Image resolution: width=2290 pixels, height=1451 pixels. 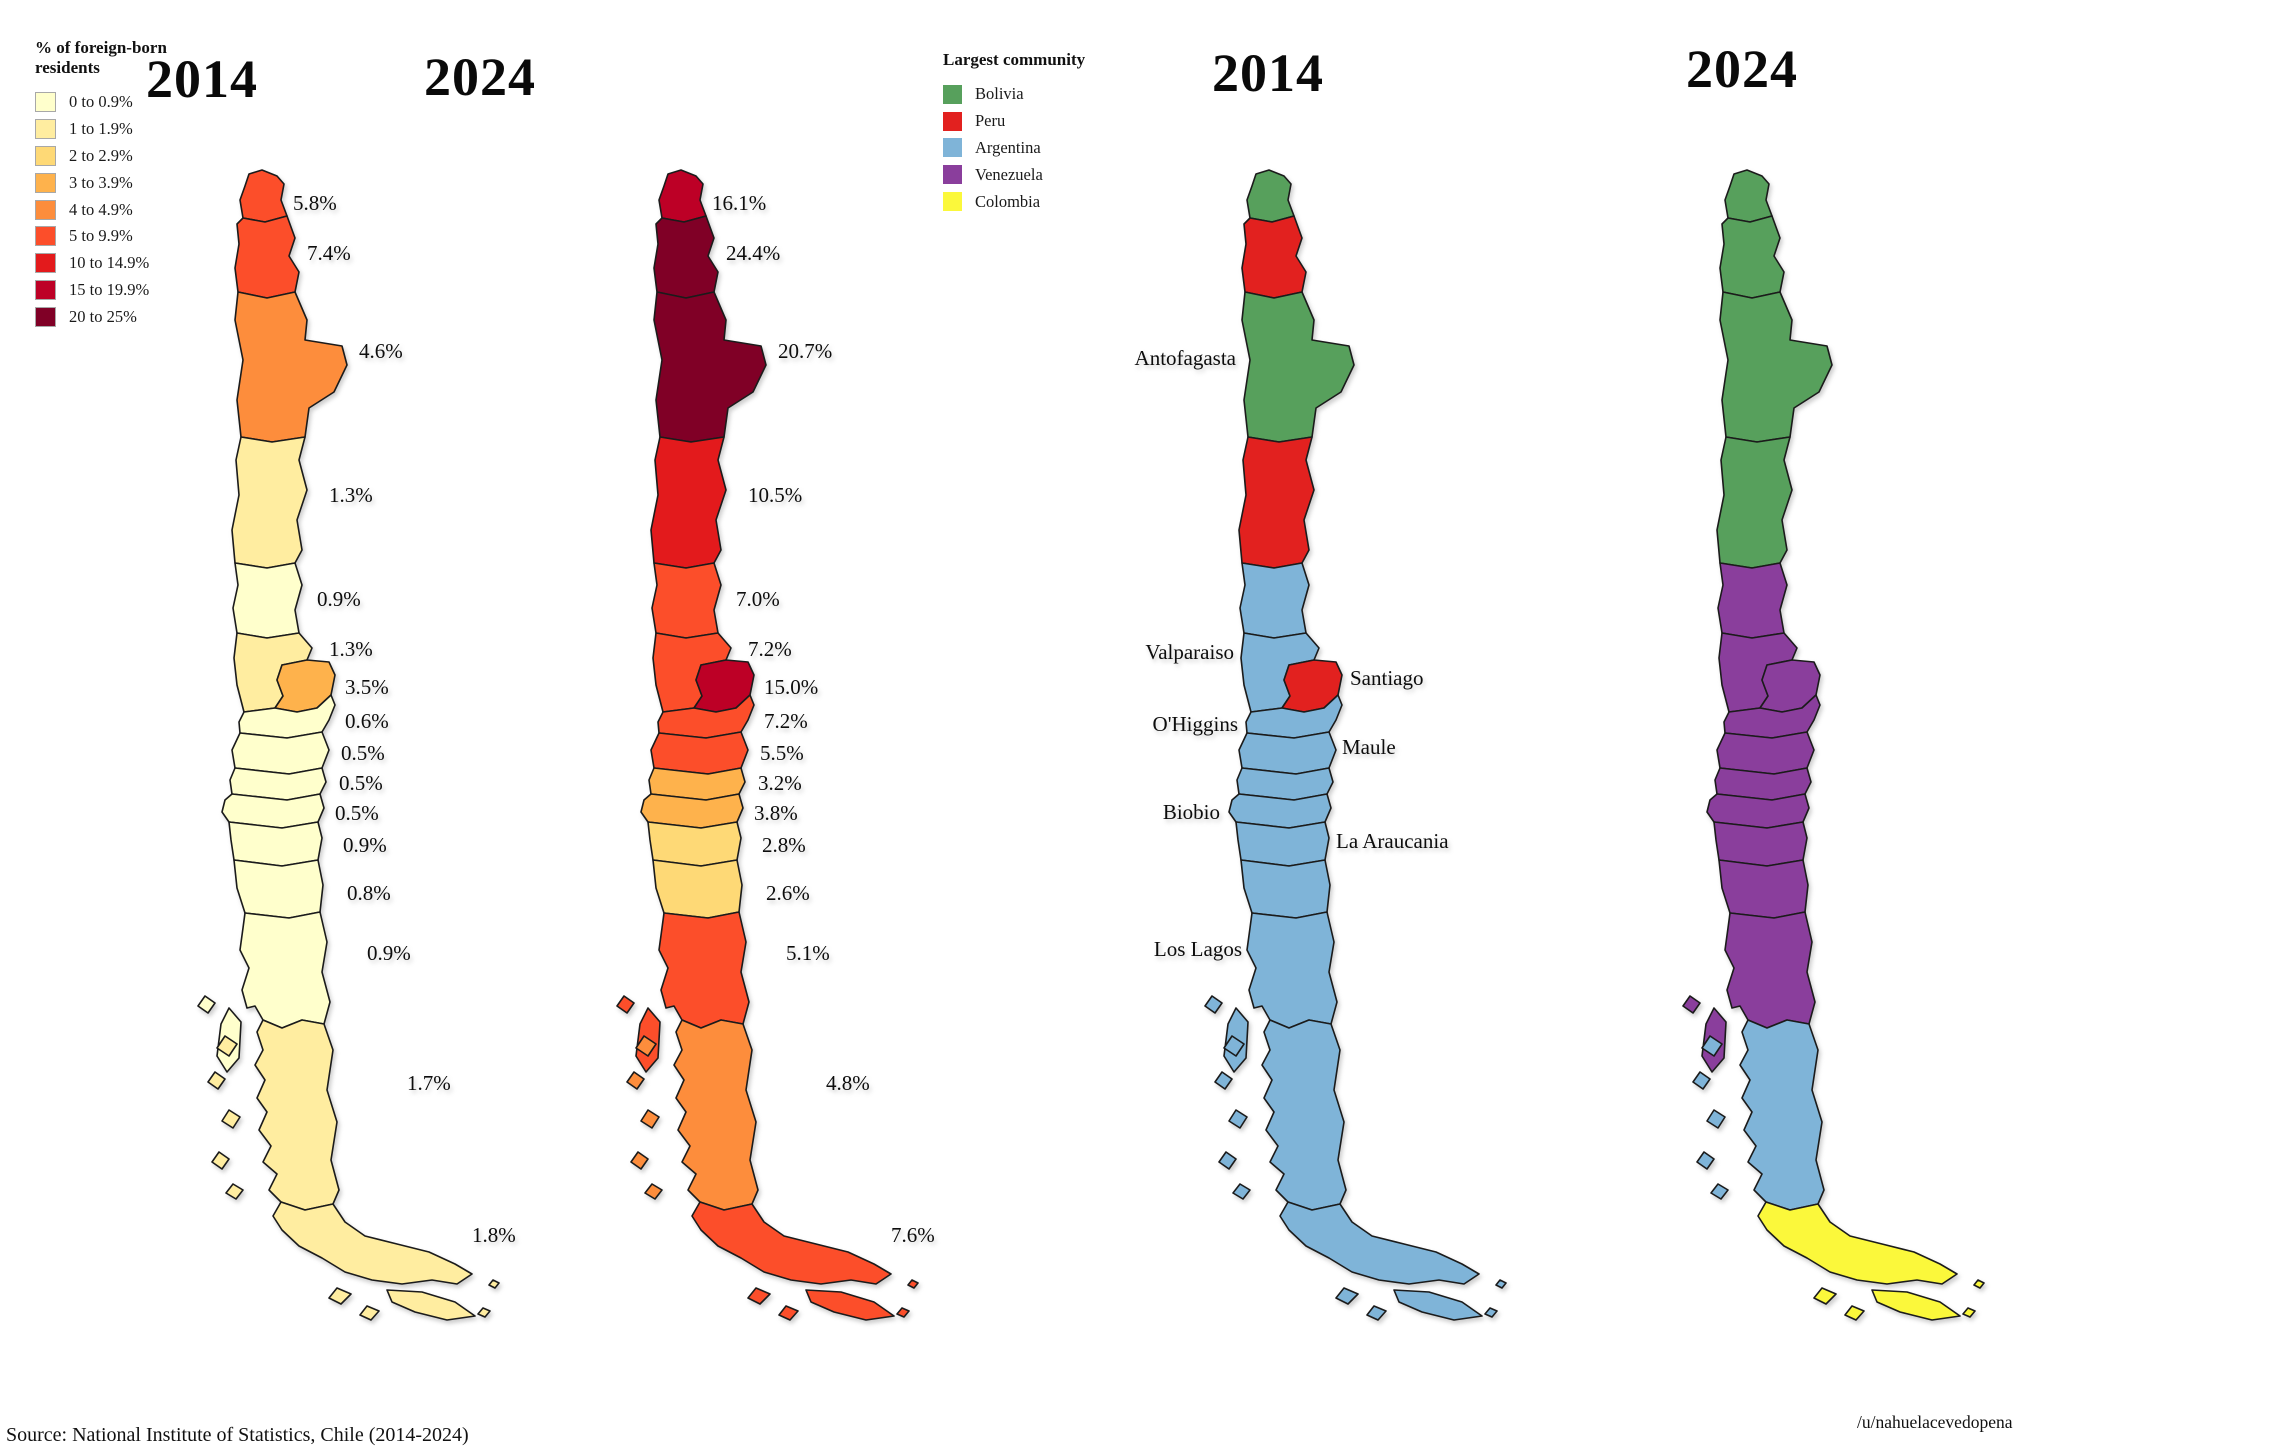 I want to click on map-community-2014-region-r02, so click(x=1274, y=257).